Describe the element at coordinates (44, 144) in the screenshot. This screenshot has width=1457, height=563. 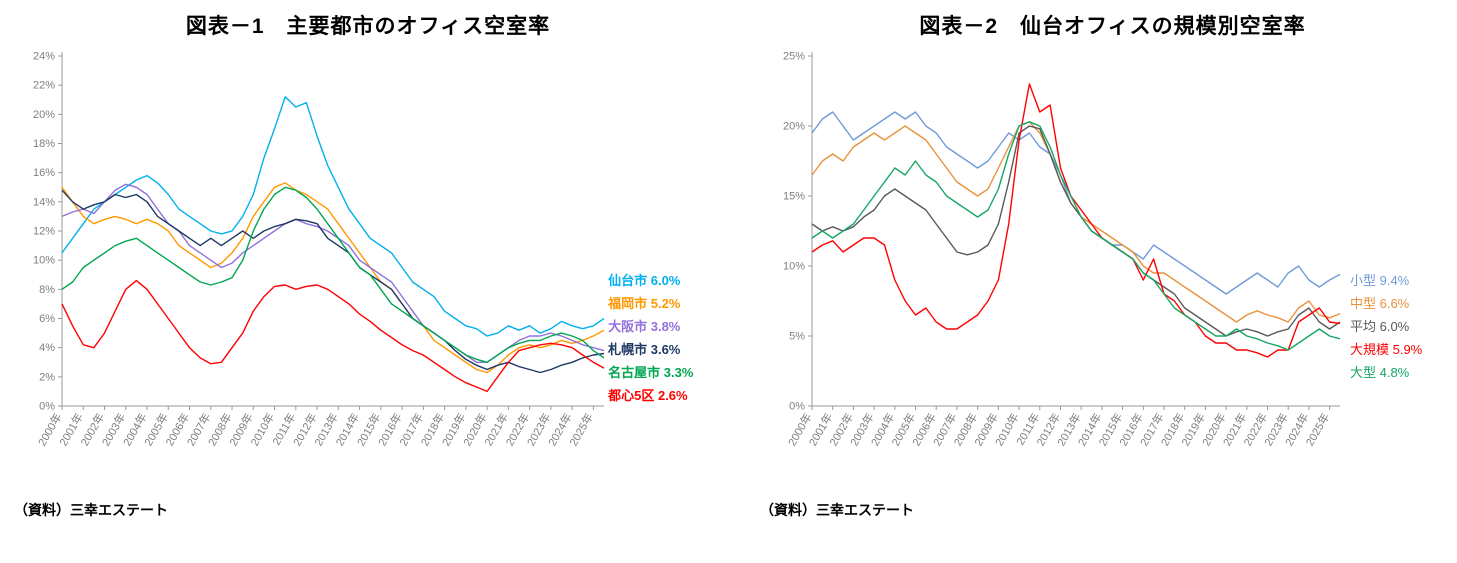
I see `svg-text: 18%` at that location.